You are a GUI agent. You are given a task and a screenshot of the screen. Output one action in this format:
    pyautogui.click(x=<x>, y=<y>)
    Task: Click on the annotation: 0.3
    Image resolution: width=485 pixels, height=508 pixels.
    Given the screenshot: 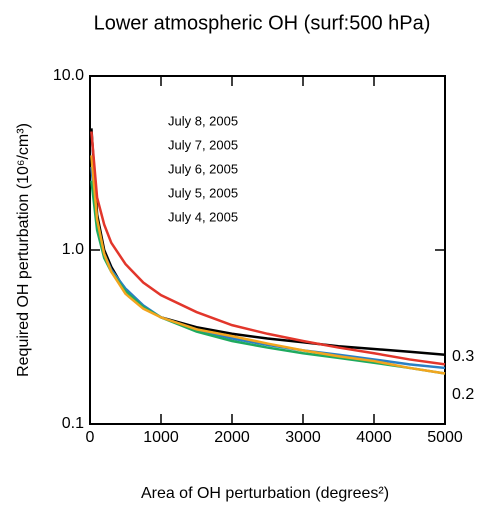 What is the action you would take?
    pyautogui.click(x=463, y=356)
    